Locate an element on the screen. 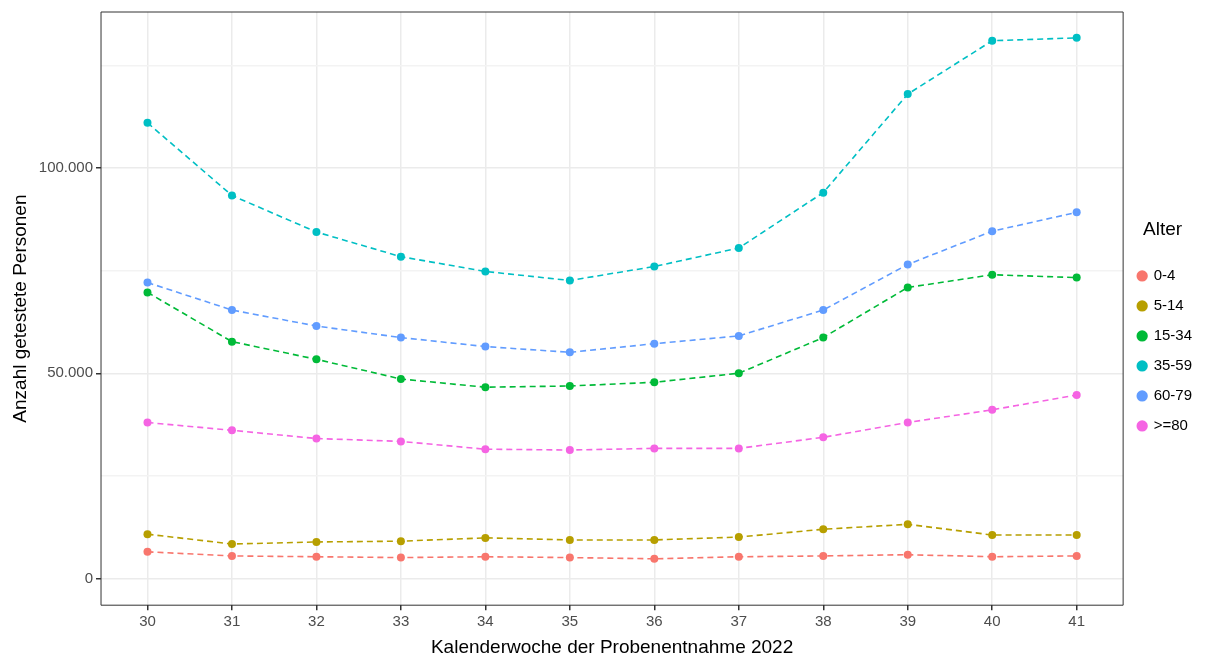  x-tick-label: 36 is located at coordinates (654, 621).